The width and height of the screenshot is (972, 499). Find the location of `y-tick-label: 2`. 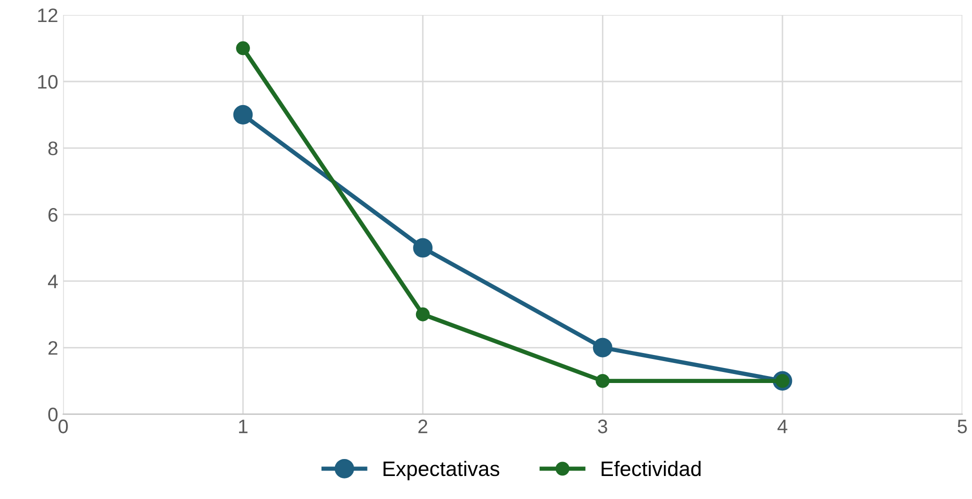

y-tick-label: 2 is located at coordinates (53, 348).